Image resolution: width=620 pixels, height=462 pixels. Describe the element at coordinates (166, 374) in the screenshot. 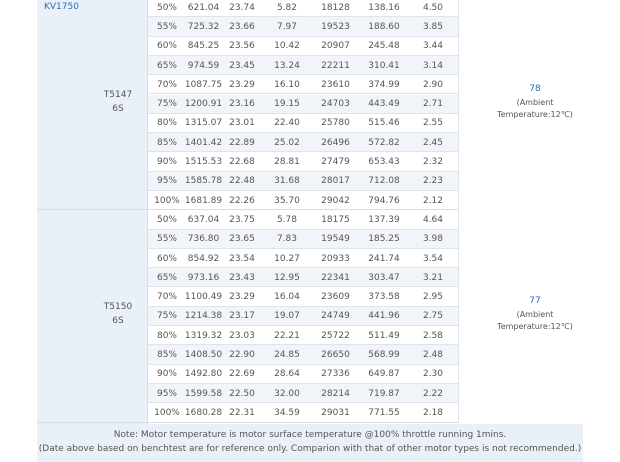

I see `cell: 90%` at that location.